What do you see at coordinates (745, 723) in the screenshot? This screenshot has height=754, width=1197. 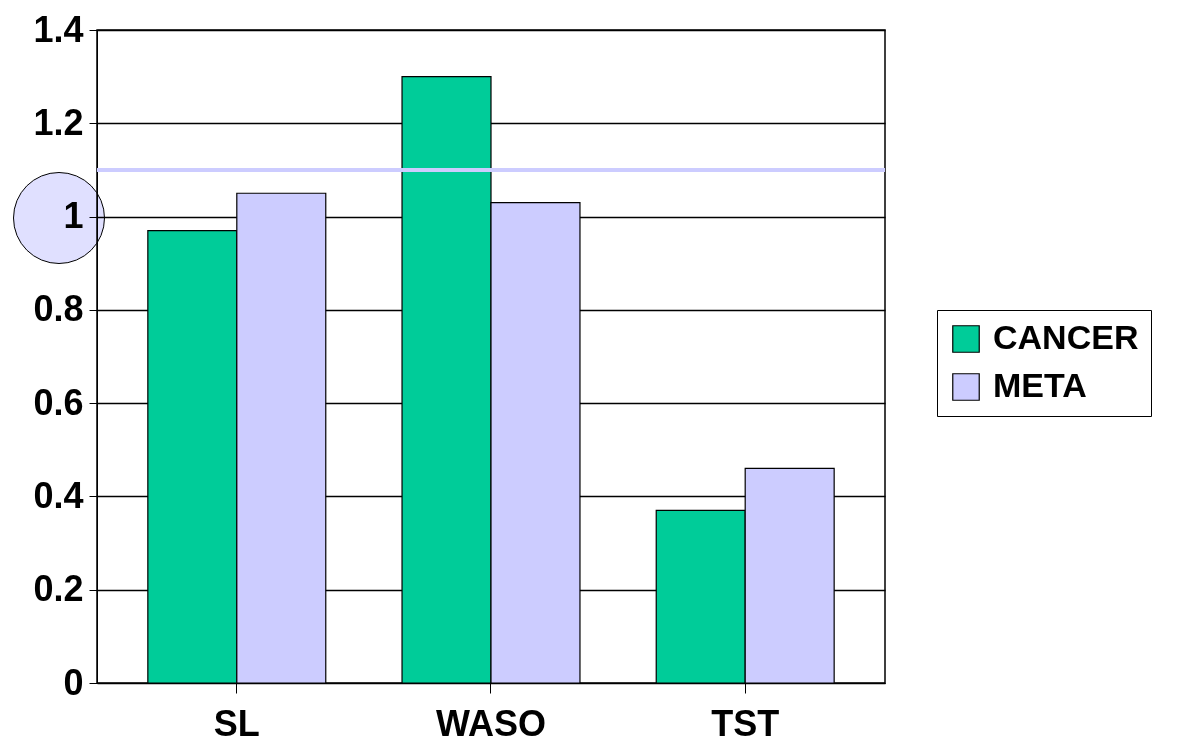 I see `x-tick-label: TST` at bounding box center [745, 723].